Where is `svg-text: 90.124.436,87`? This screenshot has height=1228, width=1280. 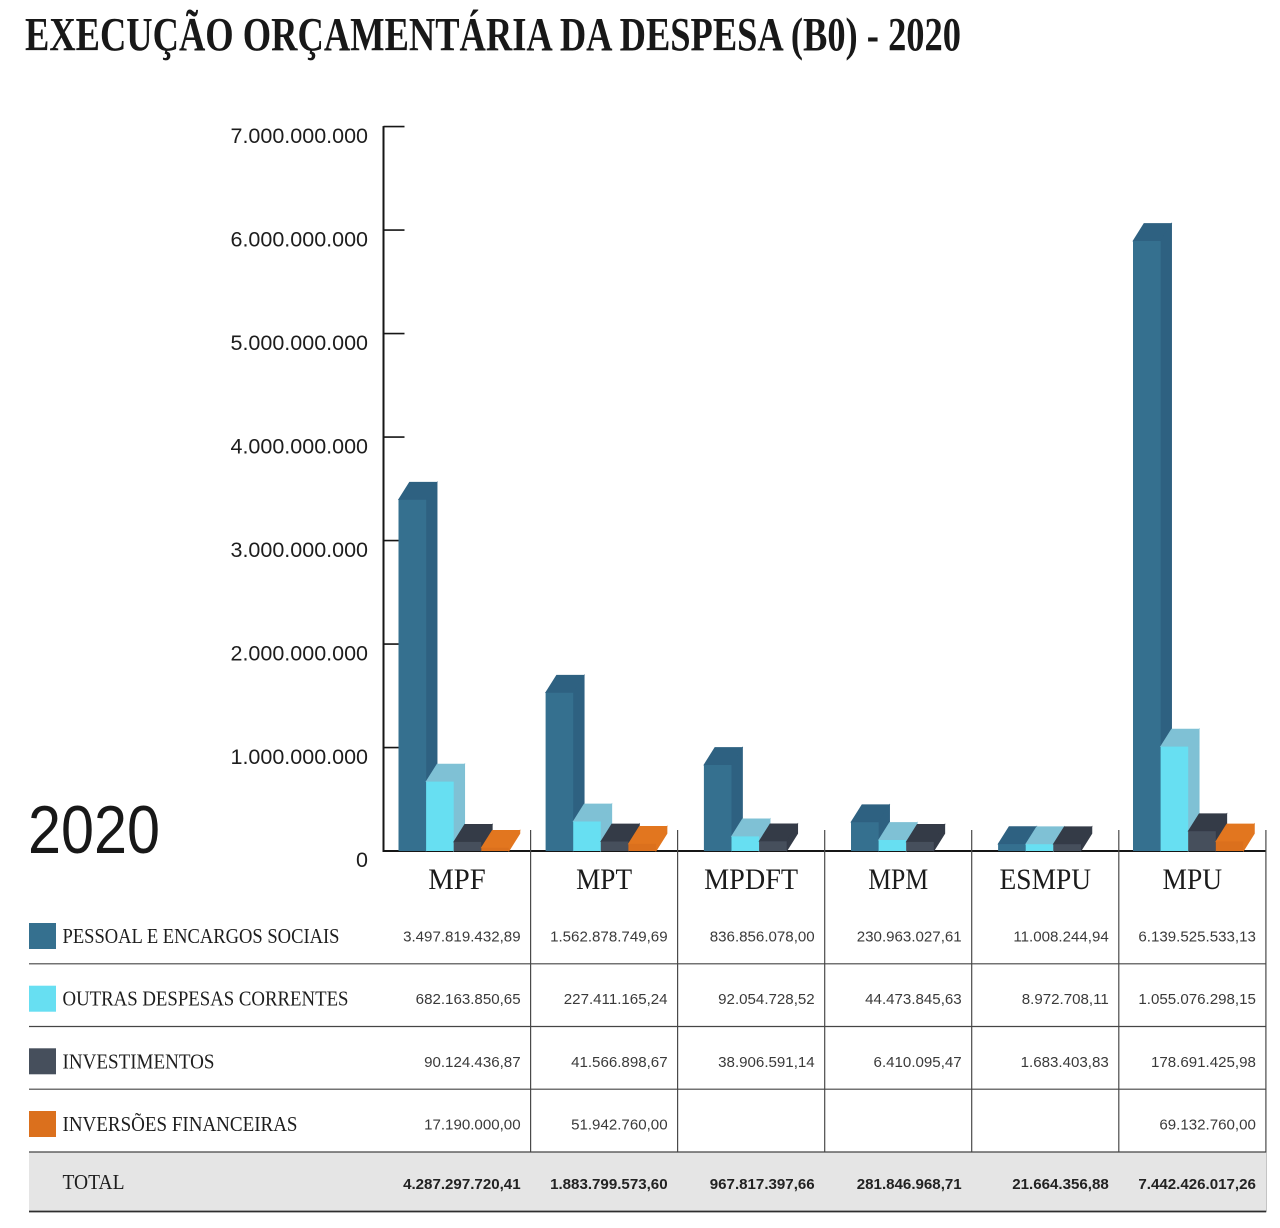
svg-text: 90.124.436,87 is located at coordinates (472, 1062).